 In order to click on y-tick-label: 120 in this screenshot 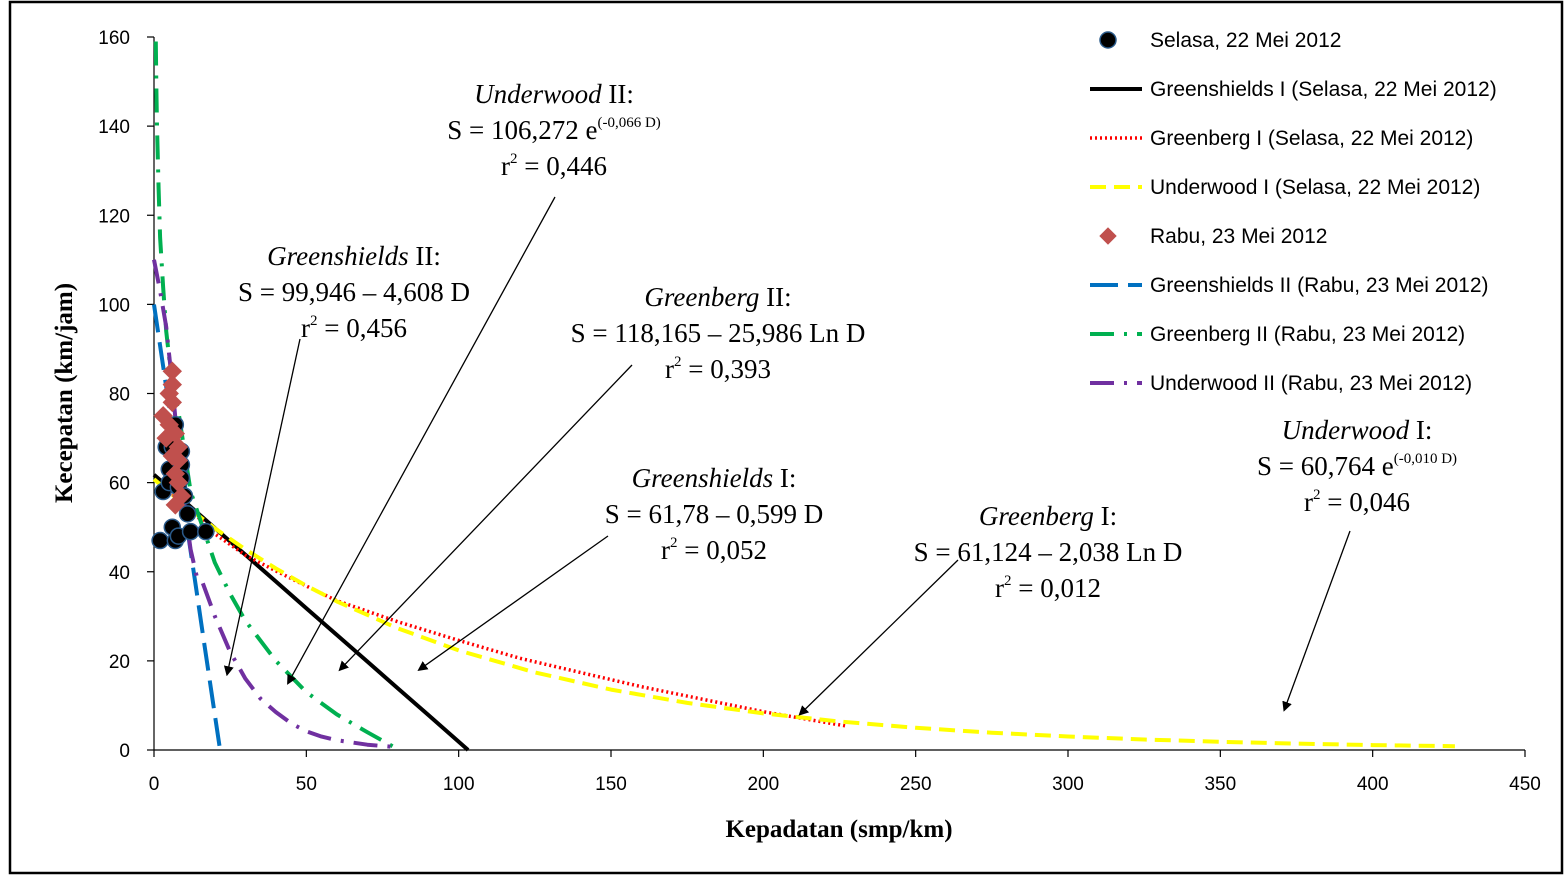, I will do `click(114, 216)`.